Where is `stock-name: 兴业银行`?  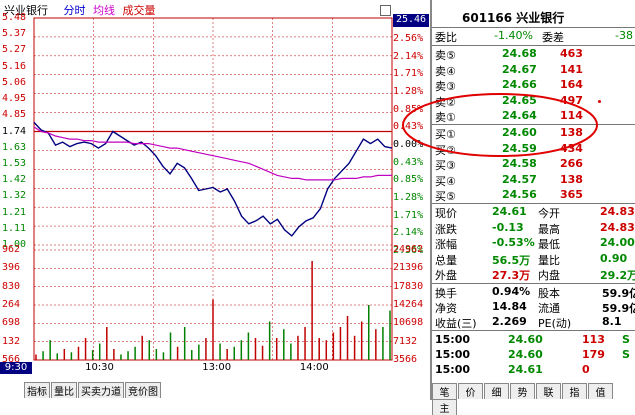 stock-name: 兴业银行 is located at coordinates (26, 10).